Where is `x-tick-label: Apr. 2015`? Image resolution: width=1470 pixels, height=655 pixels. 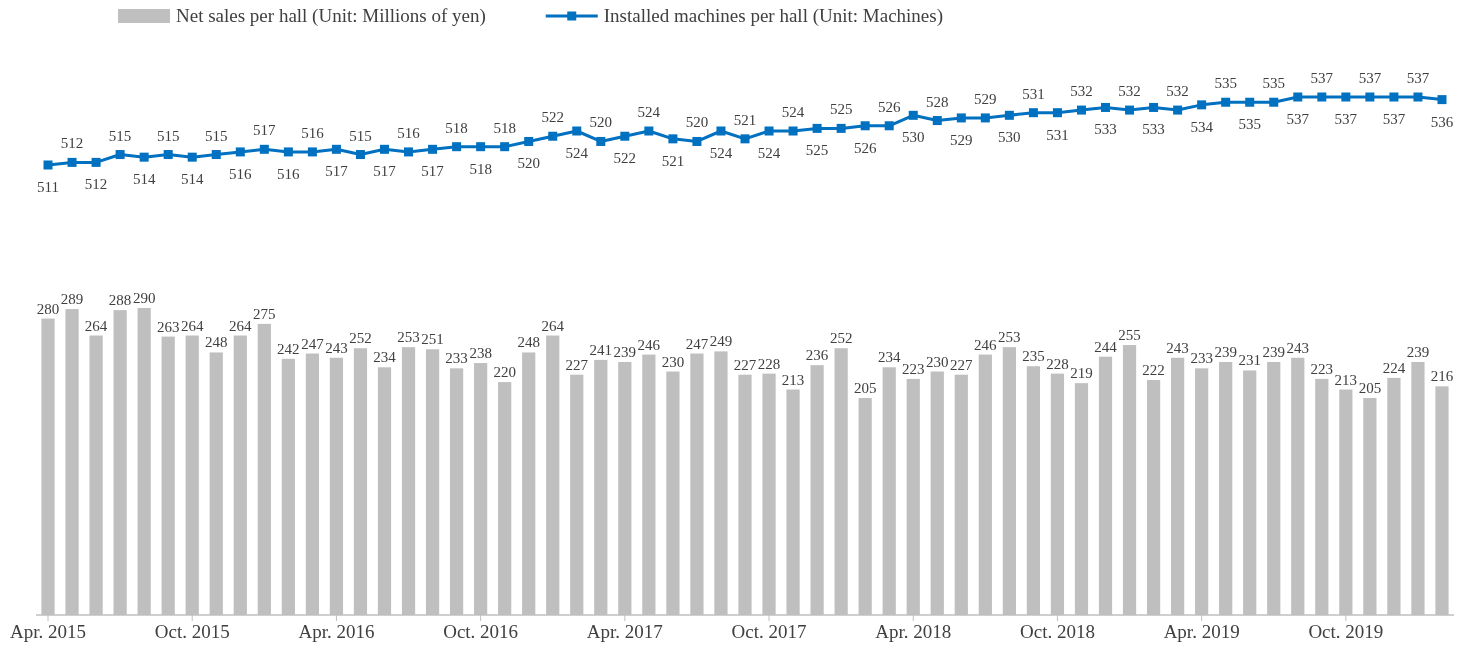
x-tick-label: Apr. 2015 is located at coordinates (48, 632).